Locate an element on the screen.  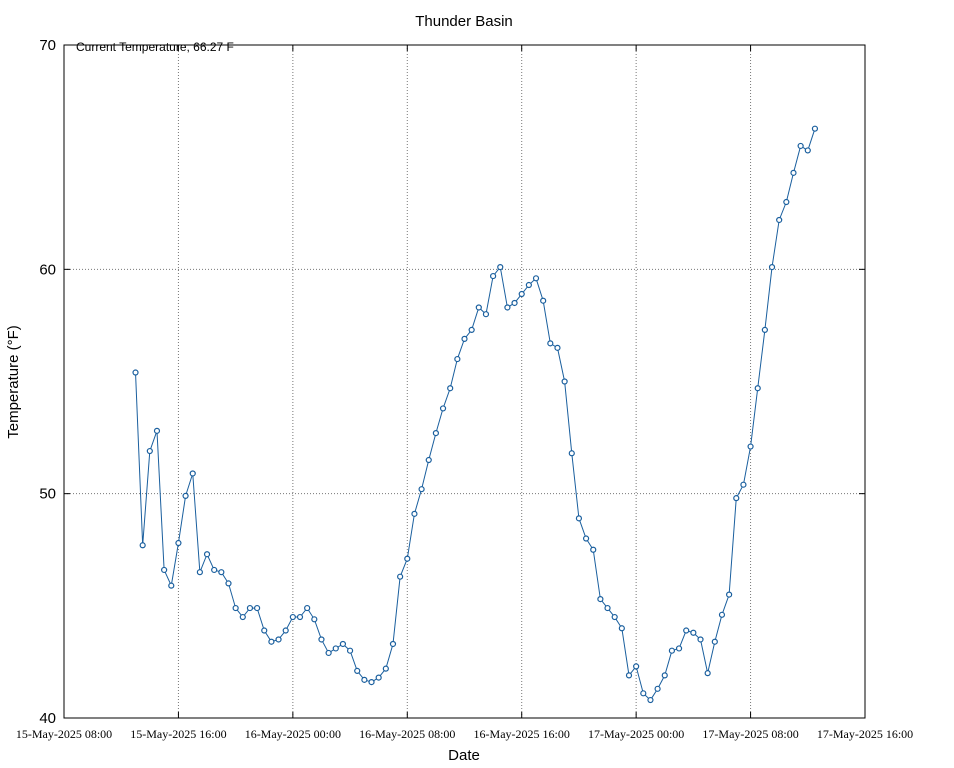
y-tick-label: 50 is located at coordinates (47, 494).